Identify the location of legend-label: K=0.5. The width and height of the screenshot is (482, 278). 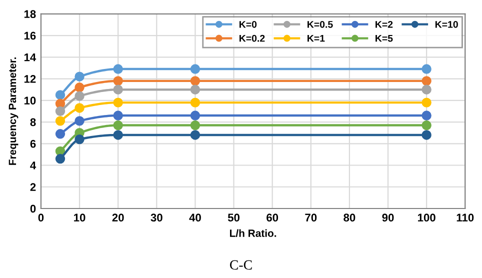
(320, 24).